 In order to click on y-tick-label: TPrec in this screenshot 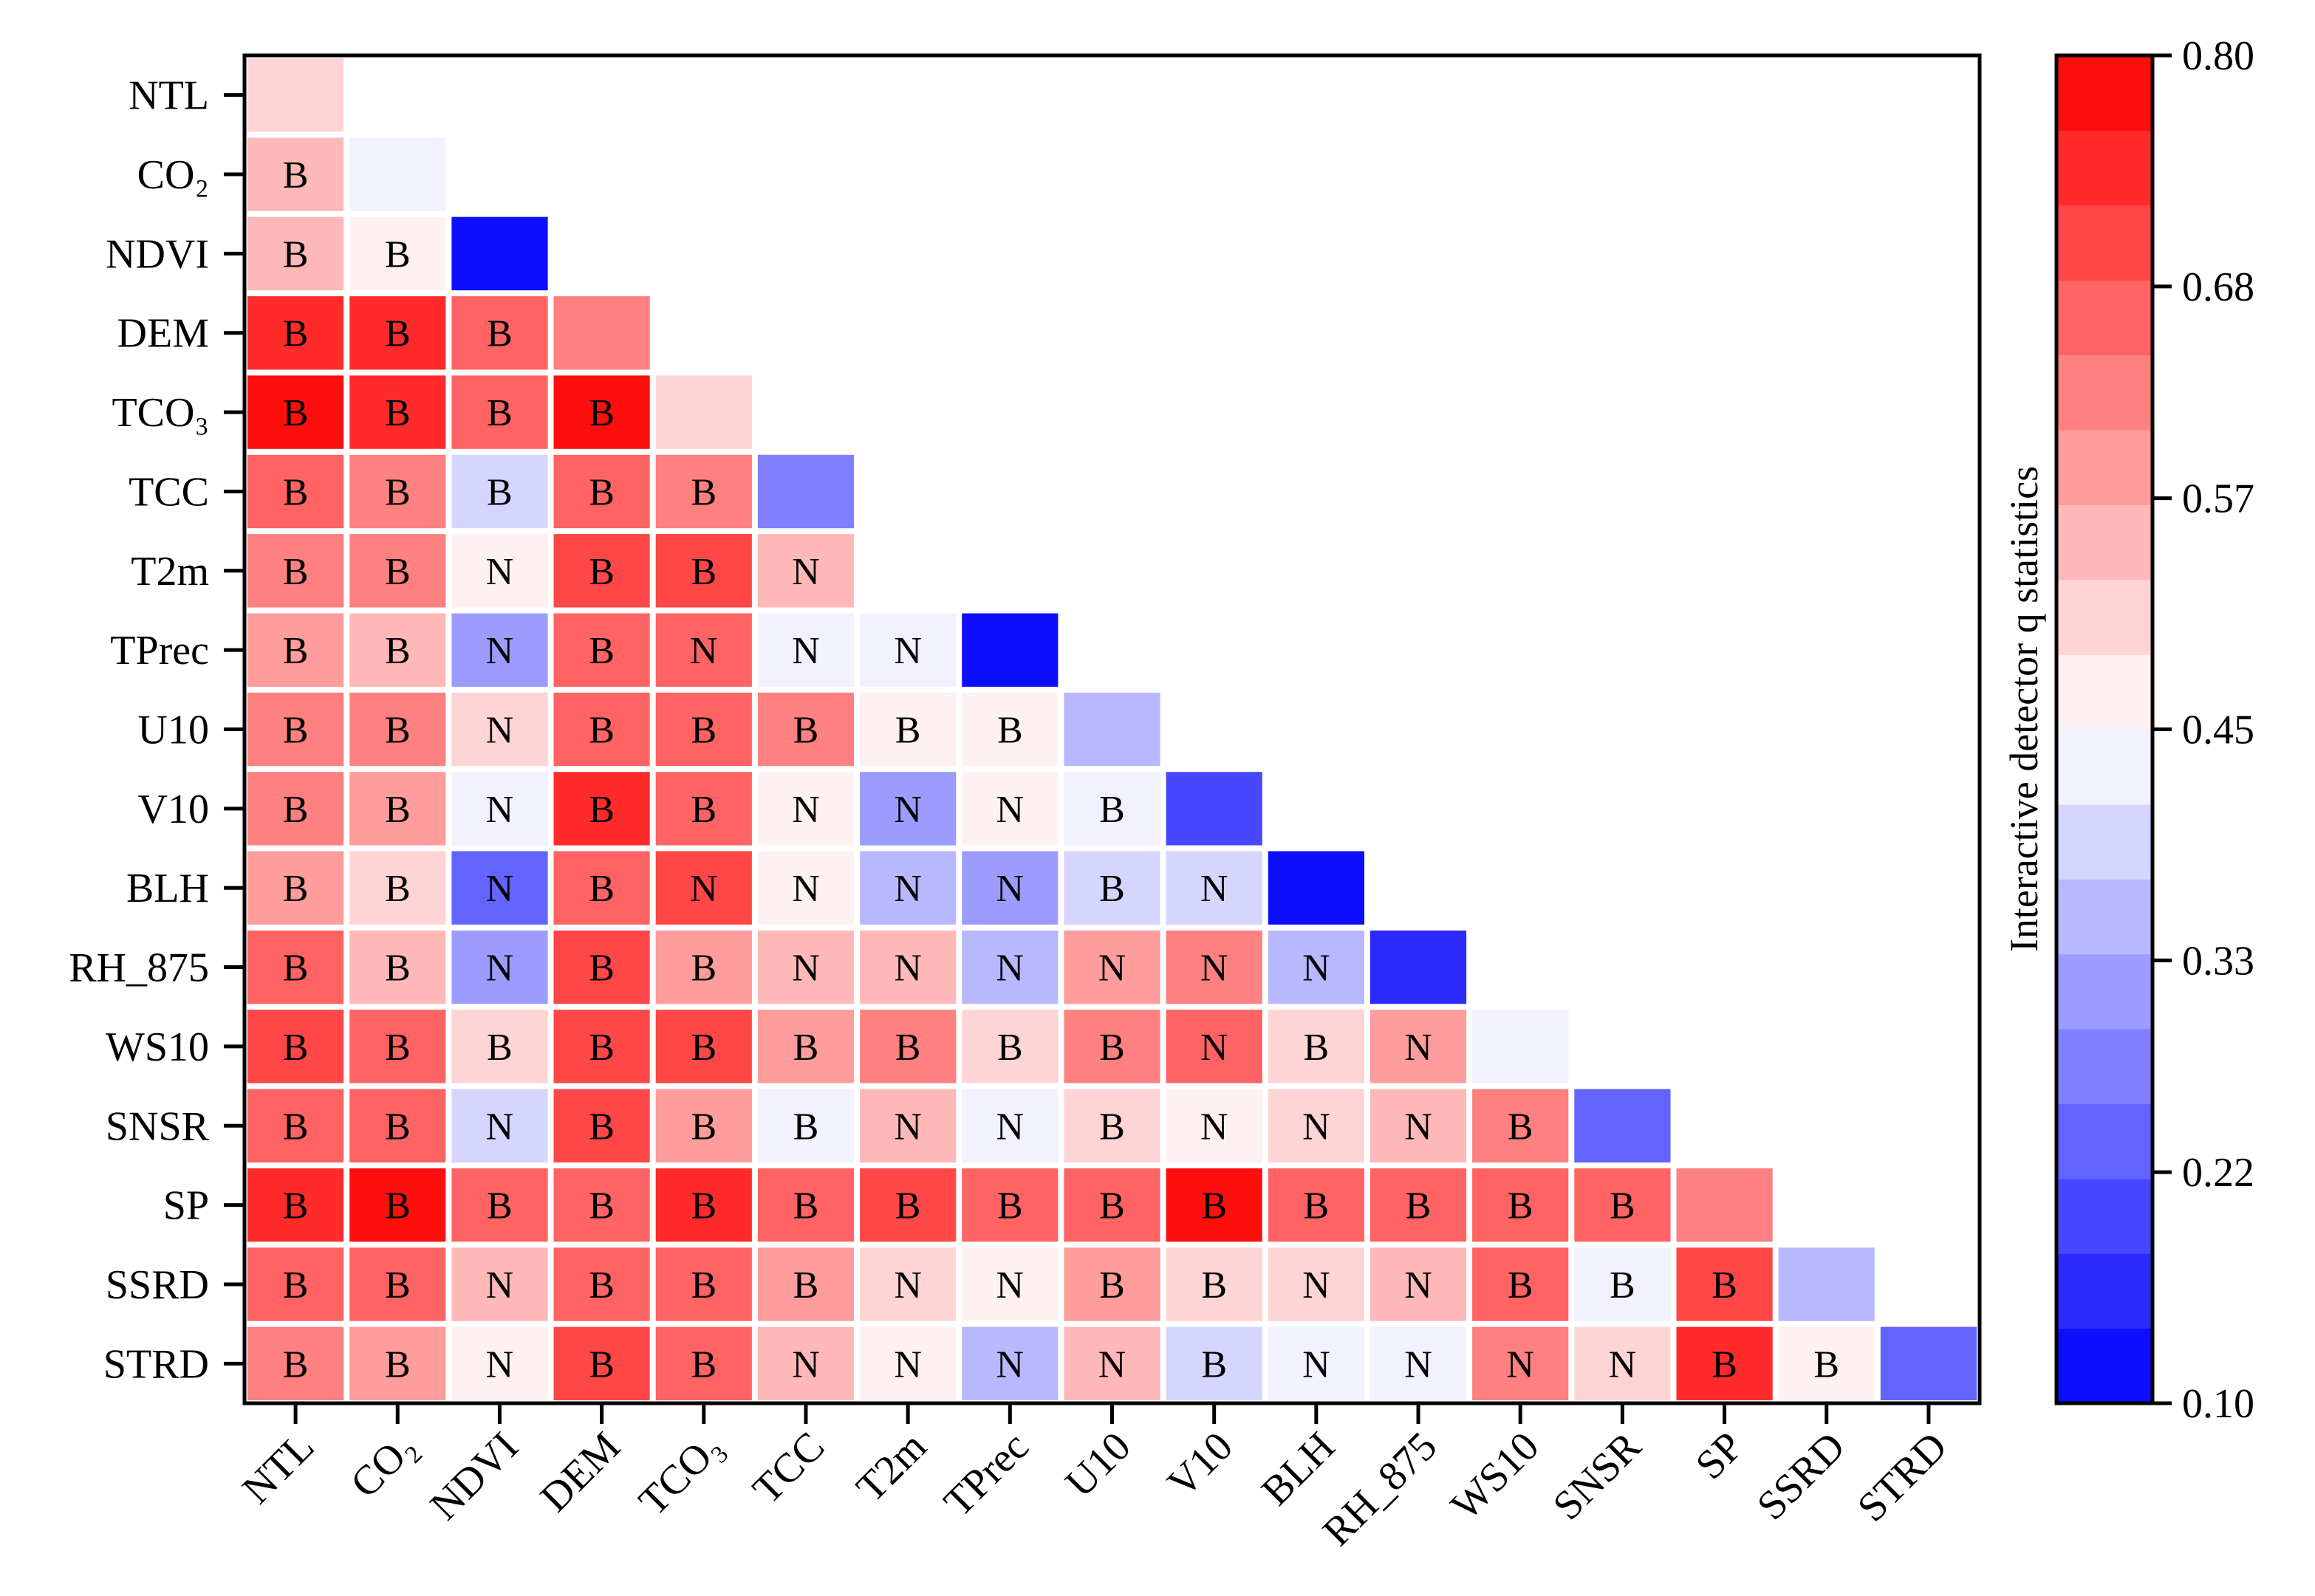, I will do `click(159, 651)`.